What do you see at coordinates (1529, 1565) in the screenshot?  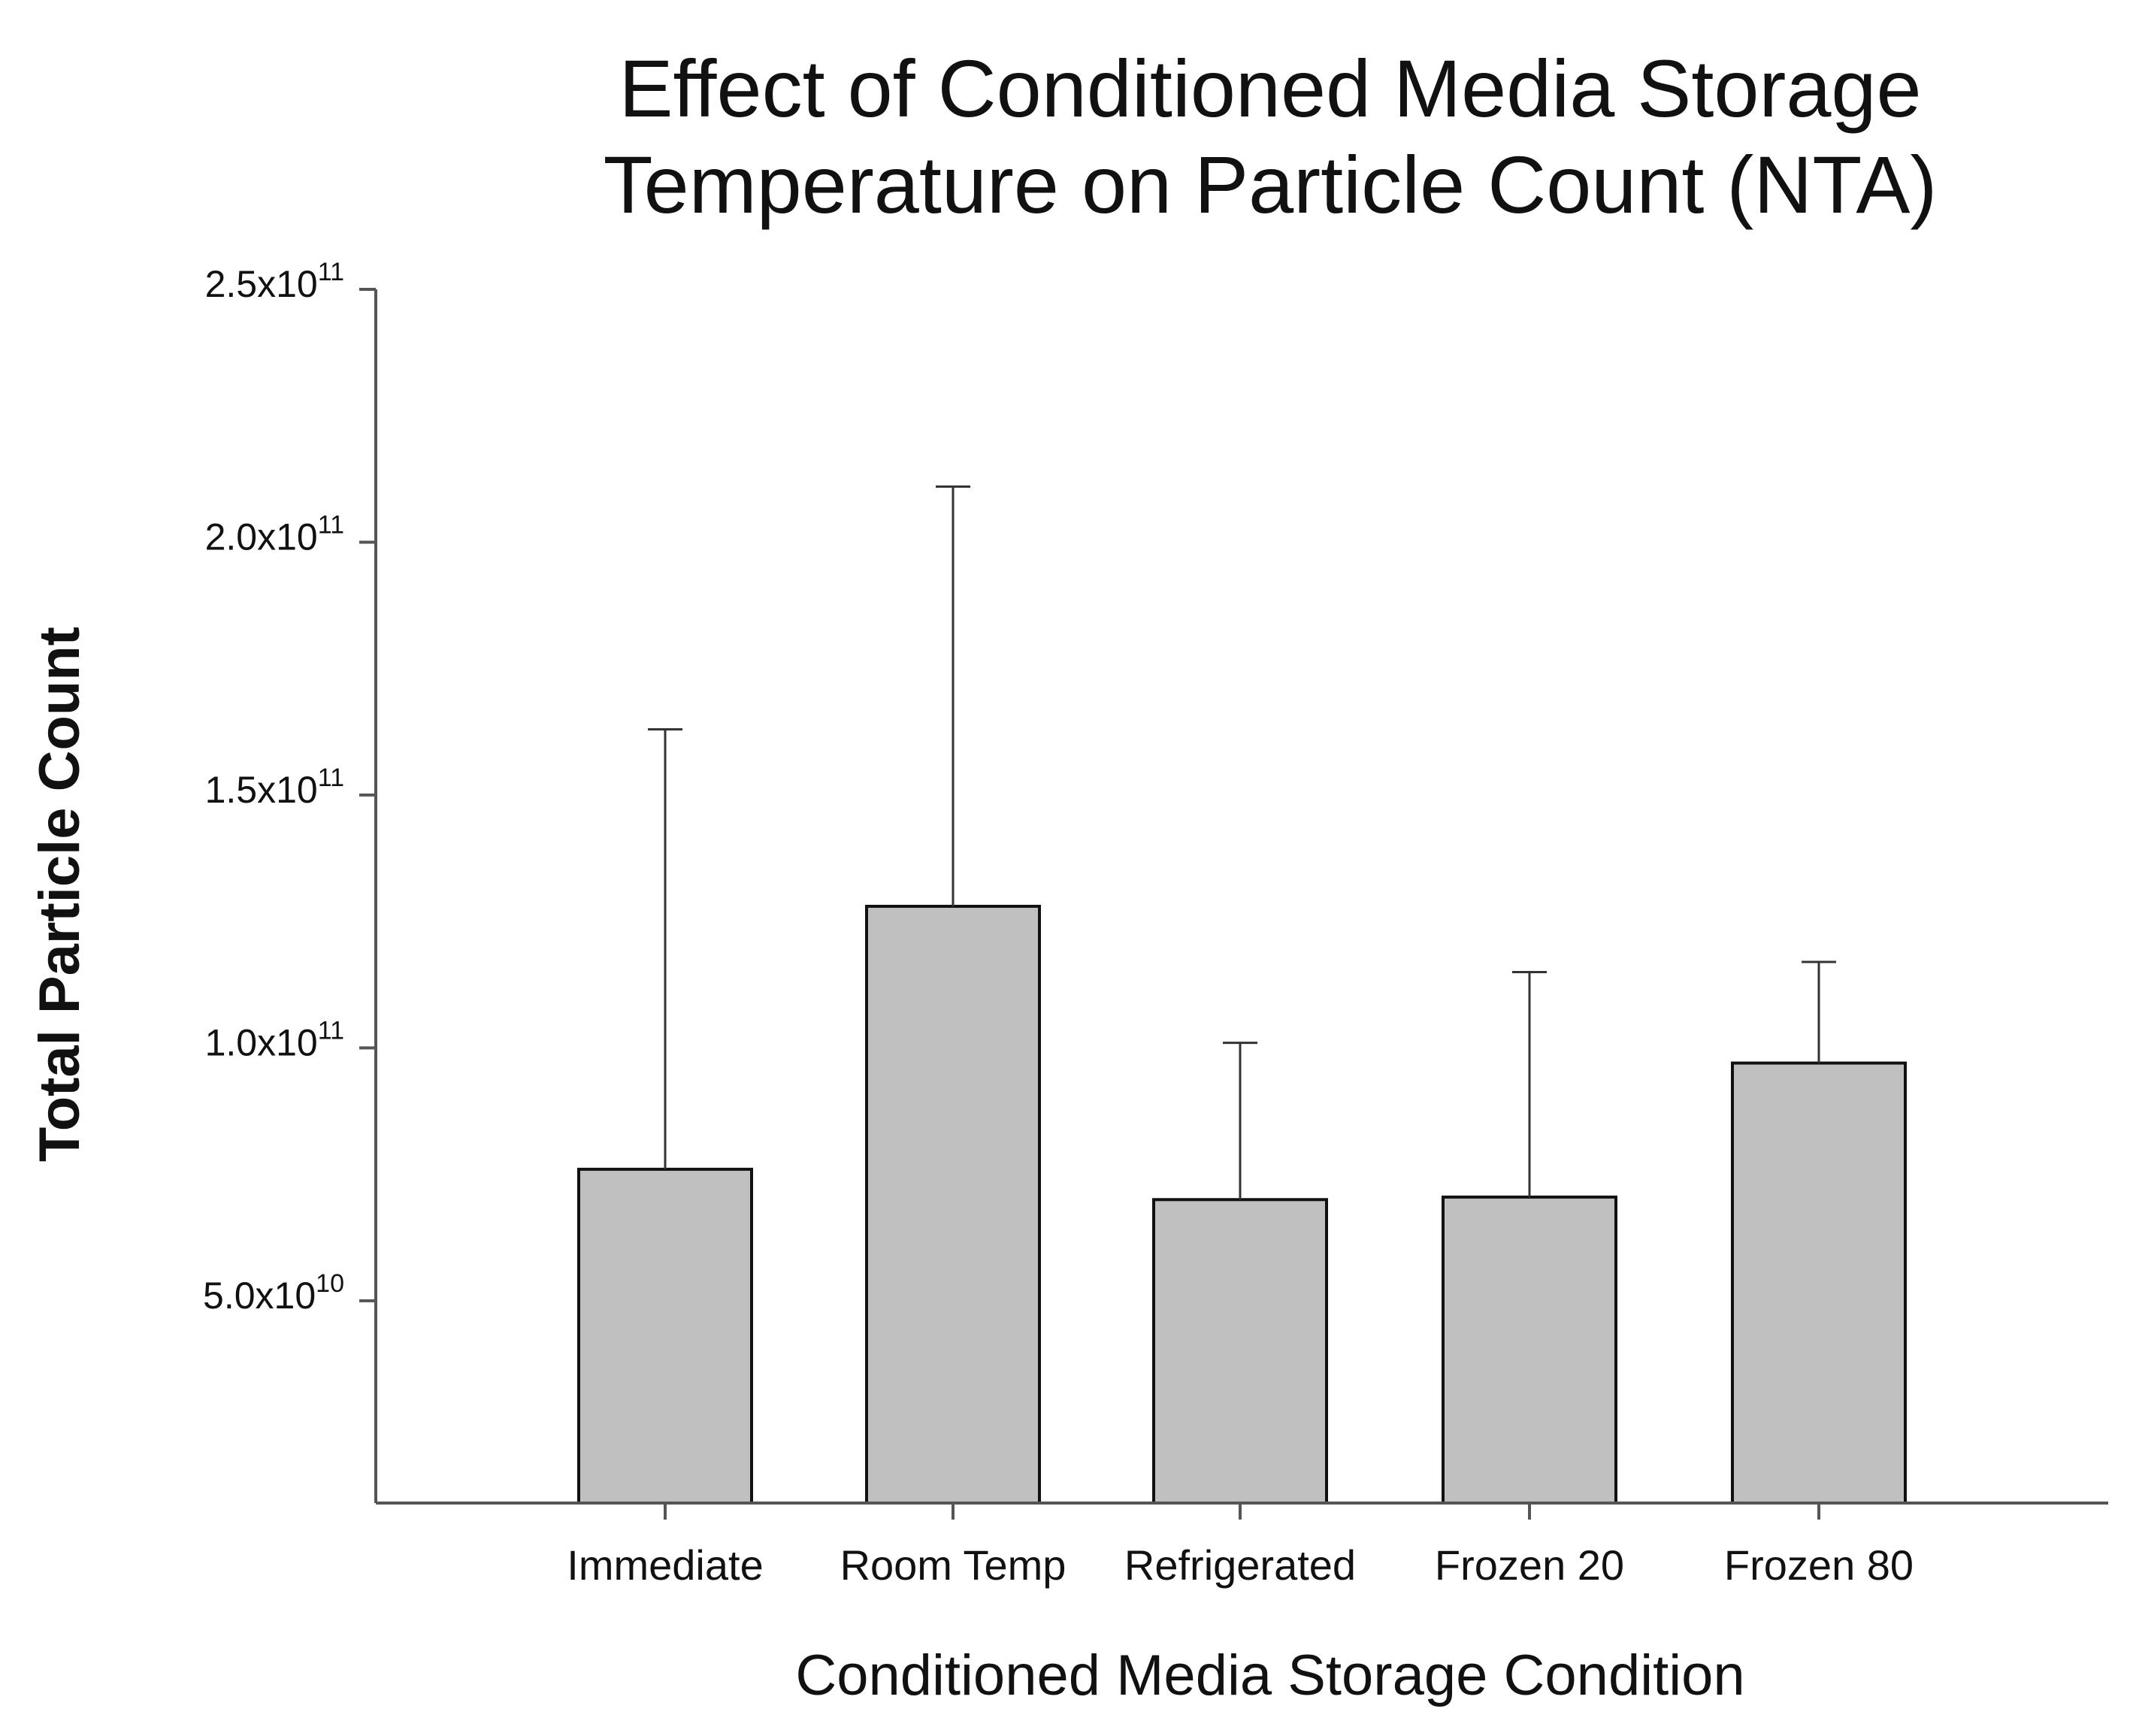 I see `x-tick-label: Frozen 20` at bounding box center [1529, 1565].